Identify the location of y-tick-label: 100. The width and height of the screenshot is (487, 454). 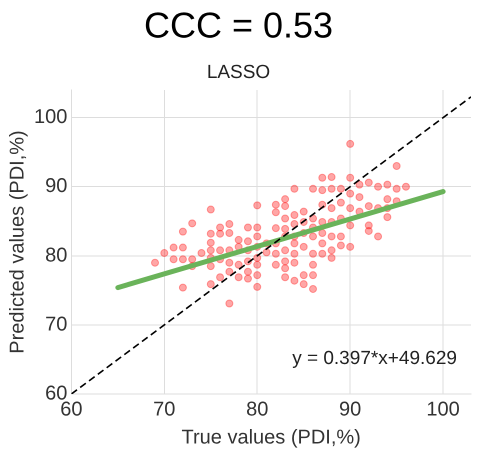
(51, 117).